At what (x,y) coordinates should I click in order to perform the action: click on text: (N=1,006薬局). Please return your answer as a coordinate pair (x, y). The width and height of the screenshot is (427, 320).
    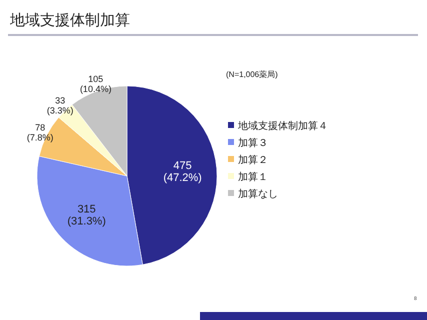
    Looking at the image, I should click on (252, 74).